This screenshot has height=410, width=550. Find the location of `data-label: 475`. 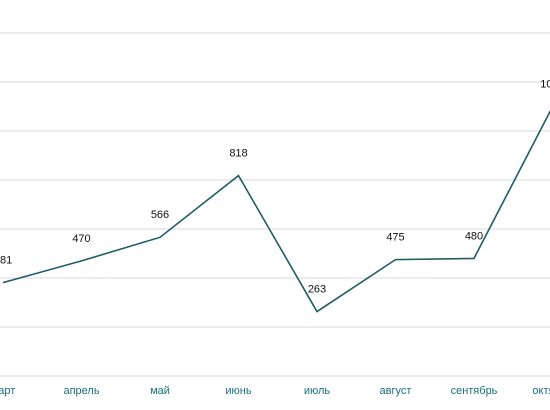

data-label: 475 is located at coordinates (395, 238).